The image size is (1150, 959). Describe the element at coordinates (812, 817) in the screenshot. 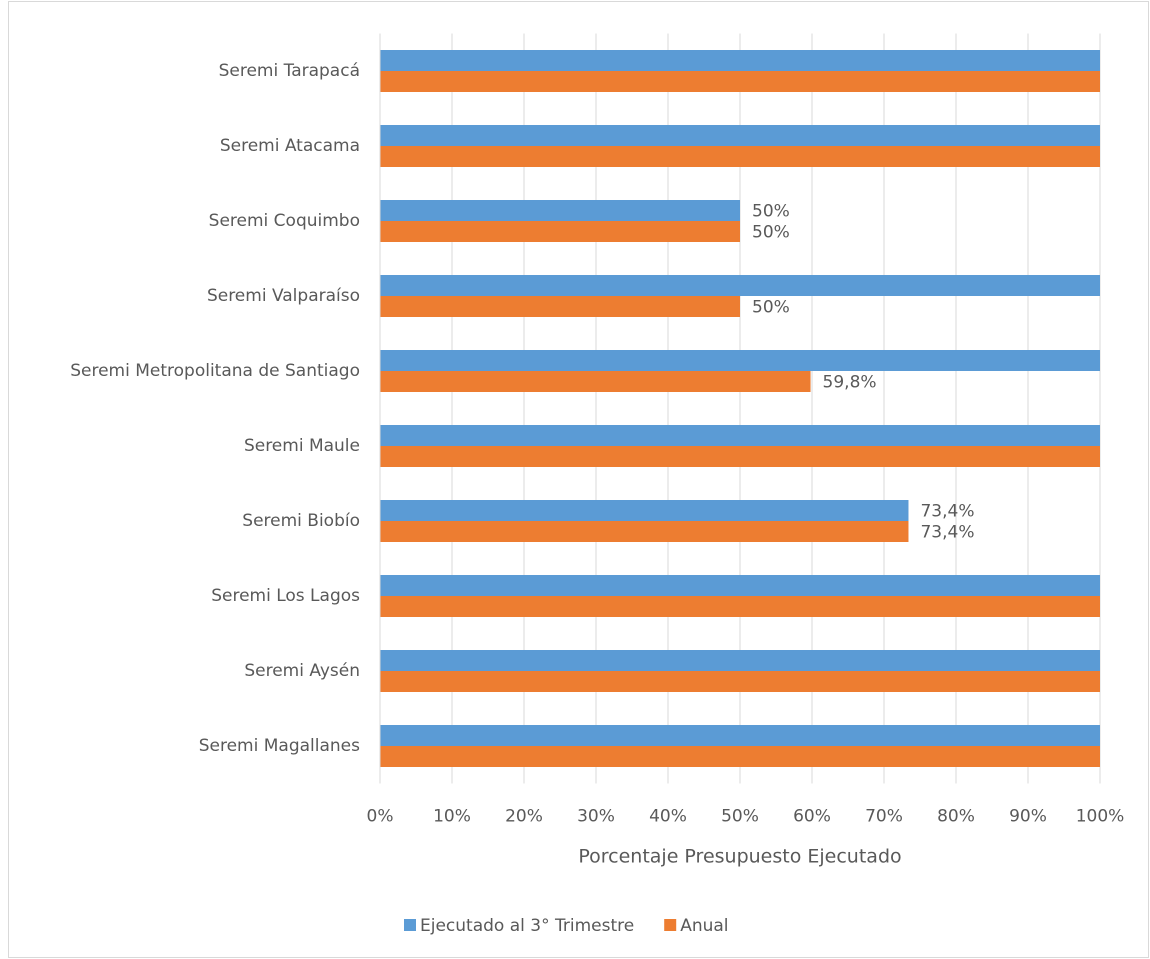

I see `x-tick-label: 60%` at that location.